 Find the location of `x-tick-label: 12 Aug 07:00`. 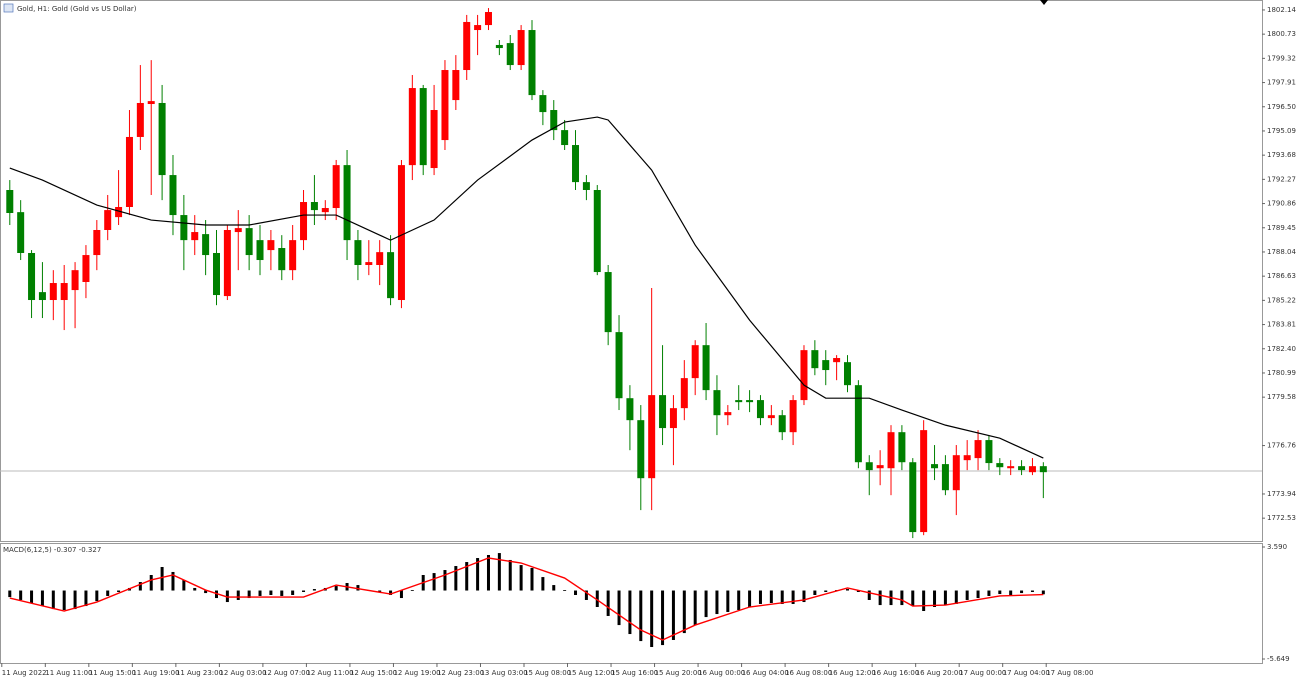

x-tick-label: 12 Aug 07:00 is located at coordinates (286, 673).